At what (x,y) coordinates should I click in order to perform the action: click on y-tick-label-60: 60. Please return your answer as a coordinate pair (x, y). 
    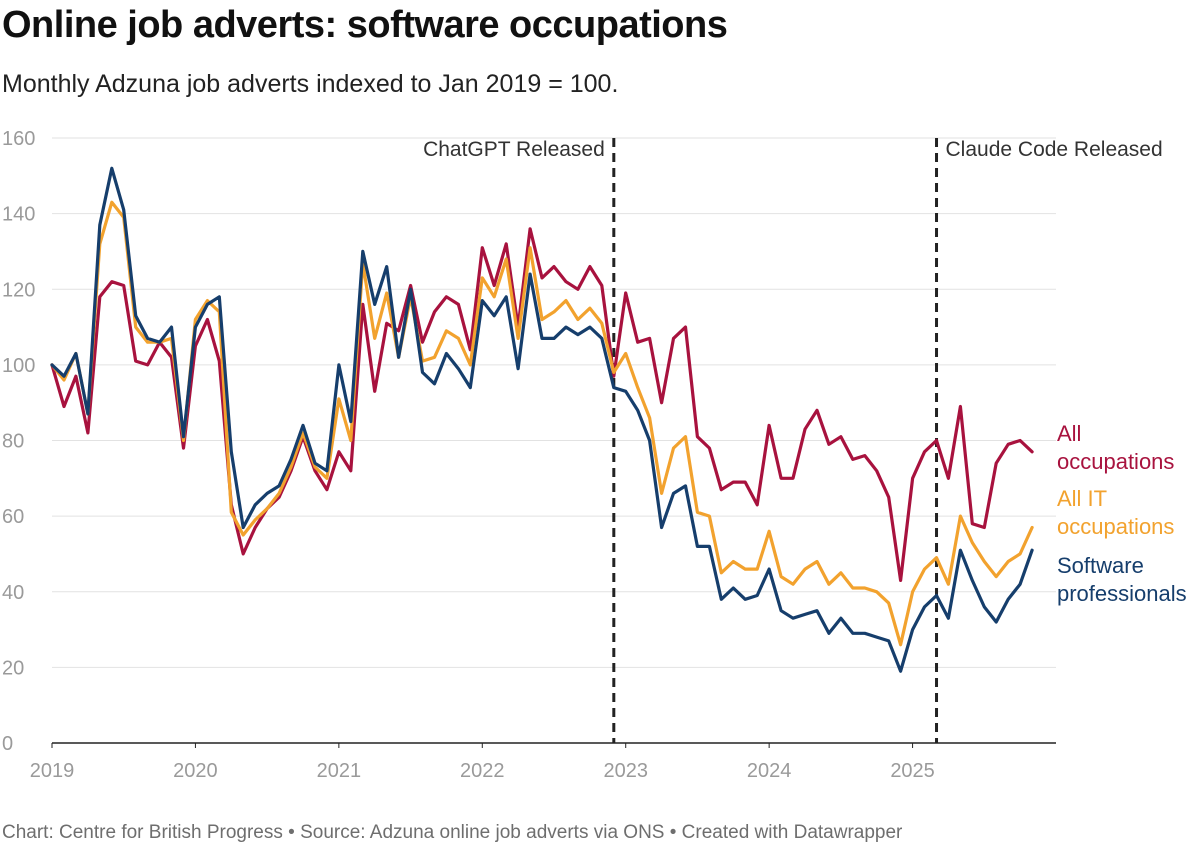
    Looking at the image, I should click on (13, 517).